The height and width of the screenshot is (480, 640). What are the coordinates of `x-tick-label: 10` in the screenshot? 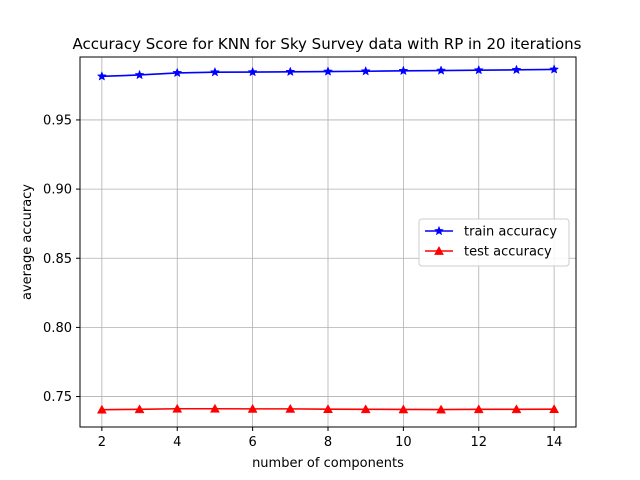 It's located at (403, 442).